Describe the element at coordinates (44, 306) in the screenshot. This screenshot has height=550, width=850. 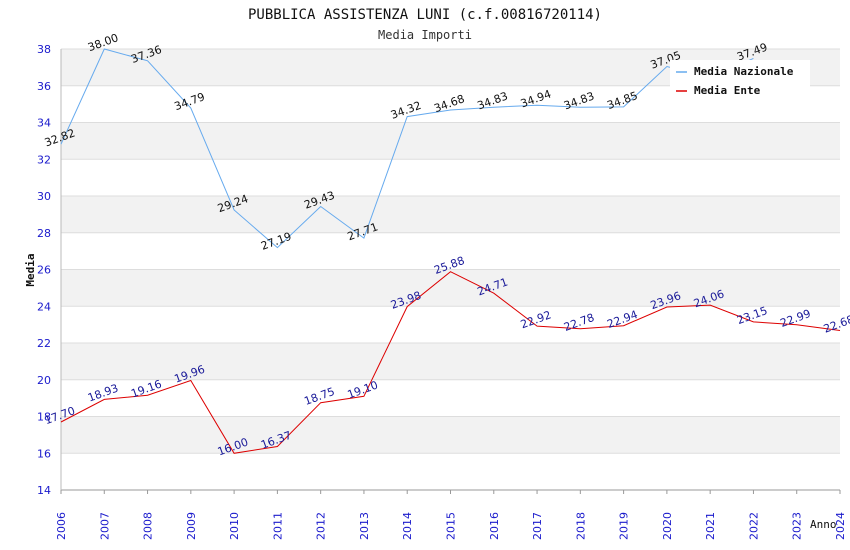
I see `y-tick-label: 24` at that location.